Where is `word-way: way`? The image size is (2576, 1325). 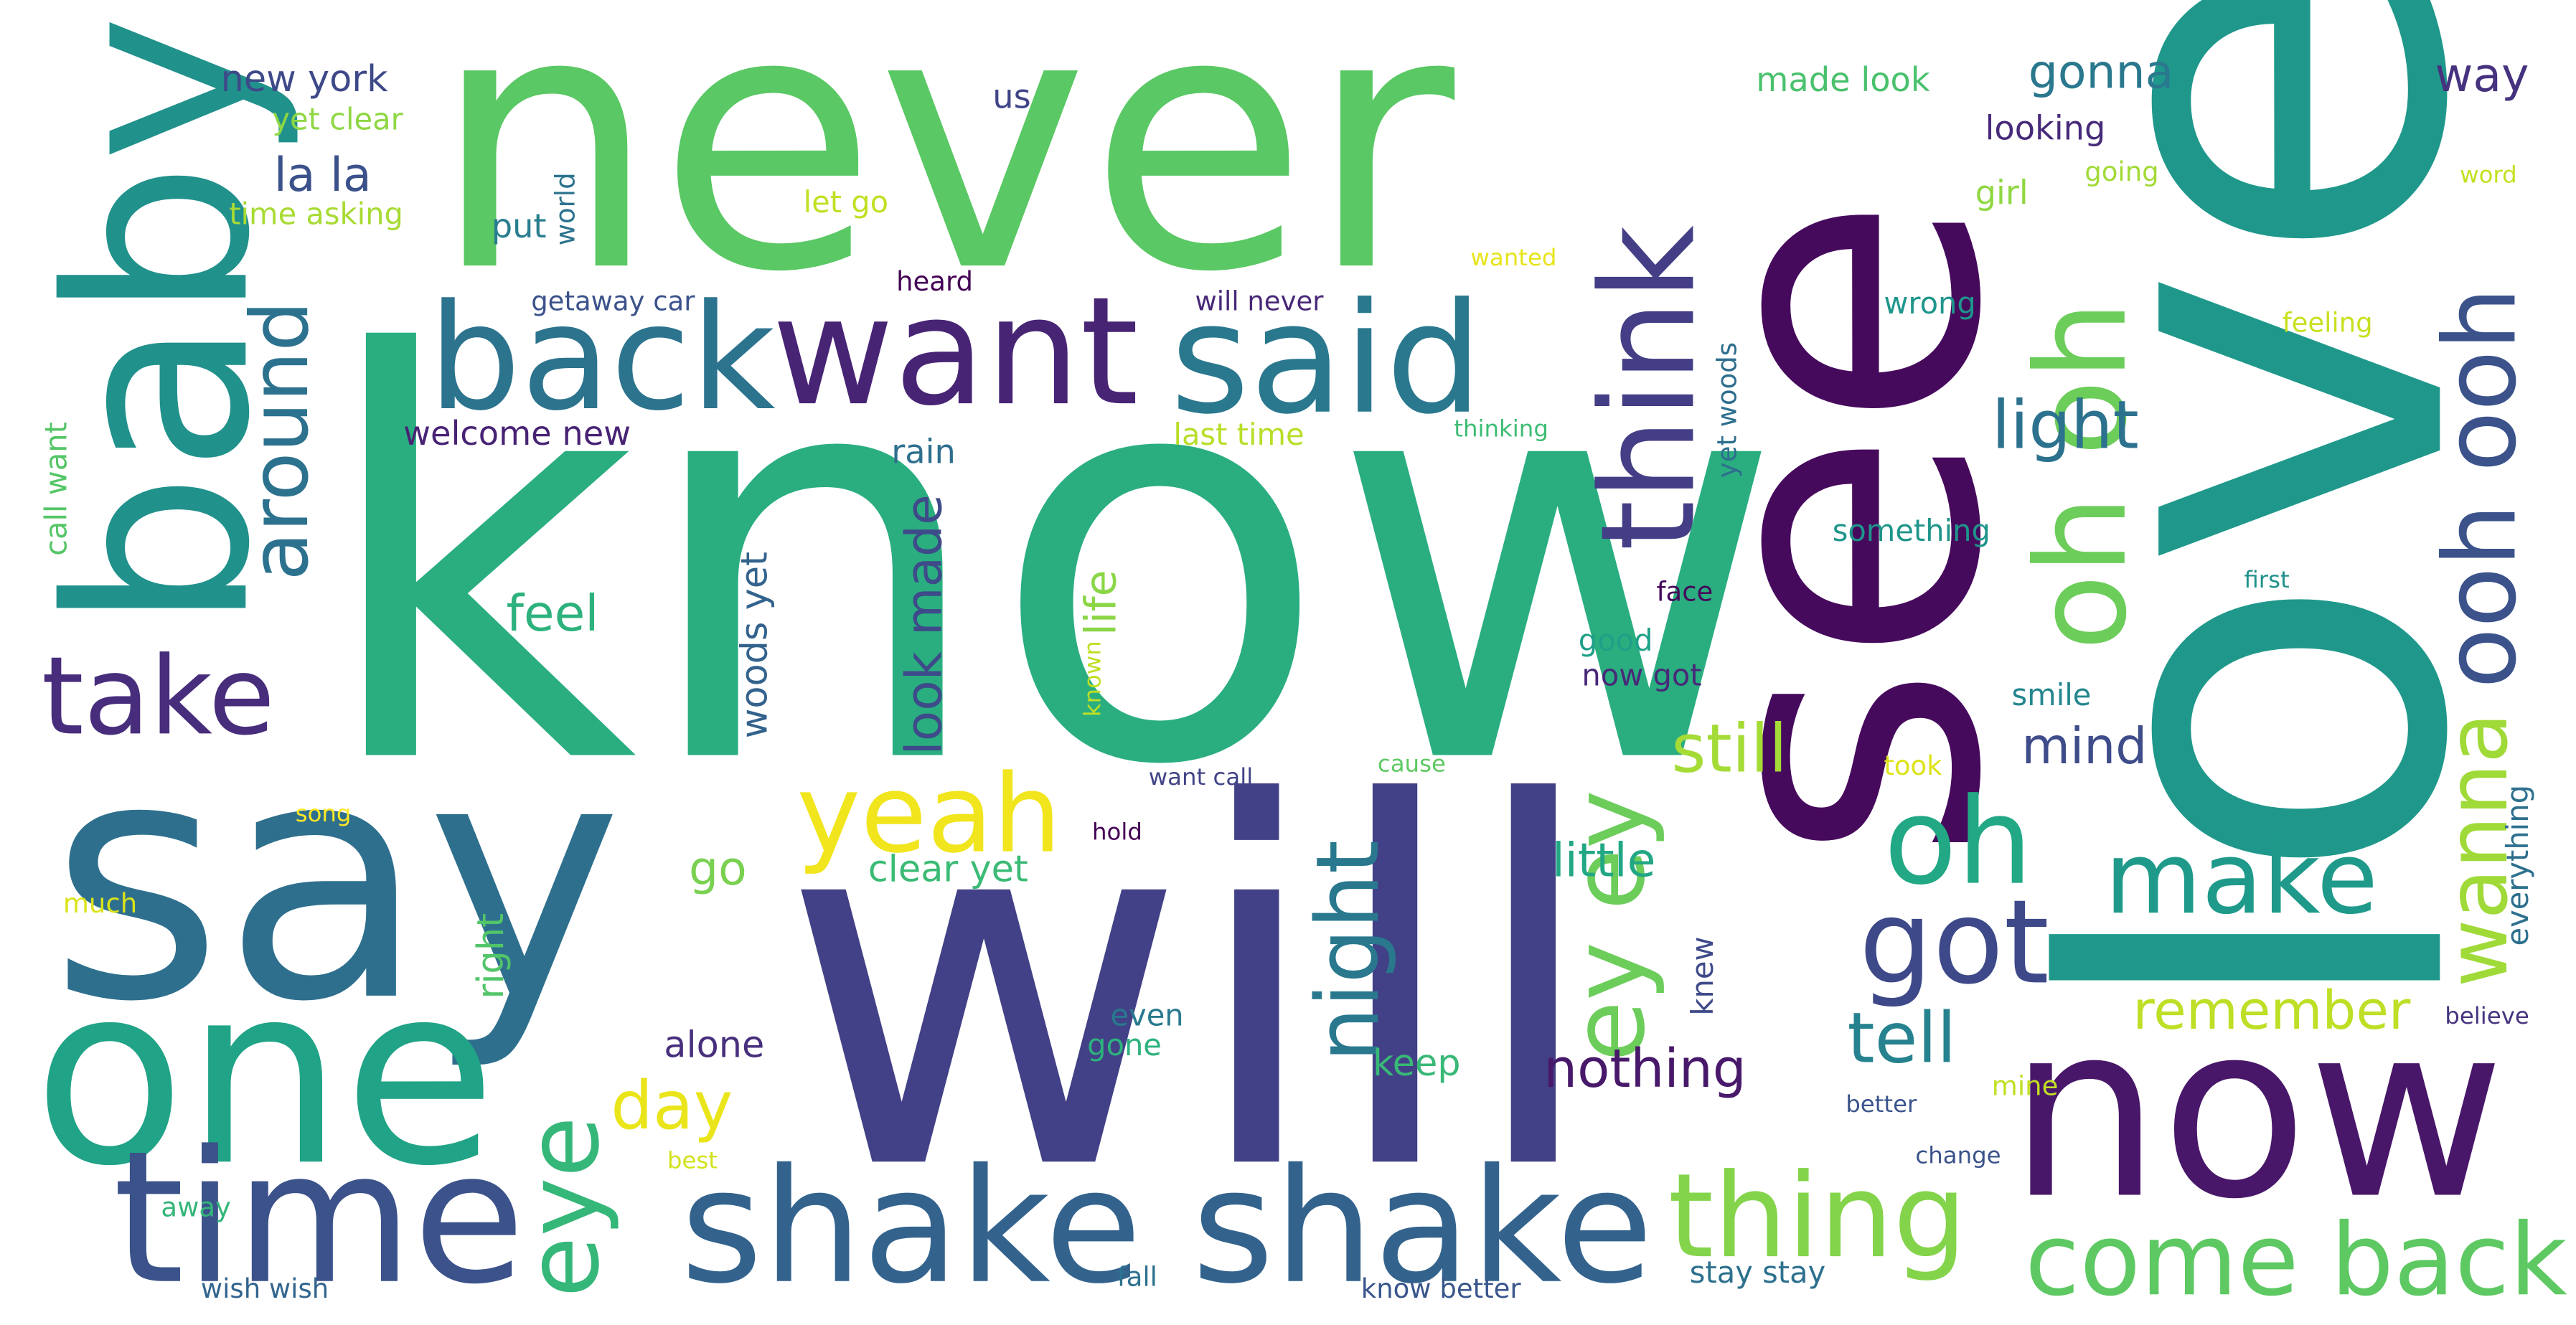 word-way: way is located at coordinates (2482, 76).